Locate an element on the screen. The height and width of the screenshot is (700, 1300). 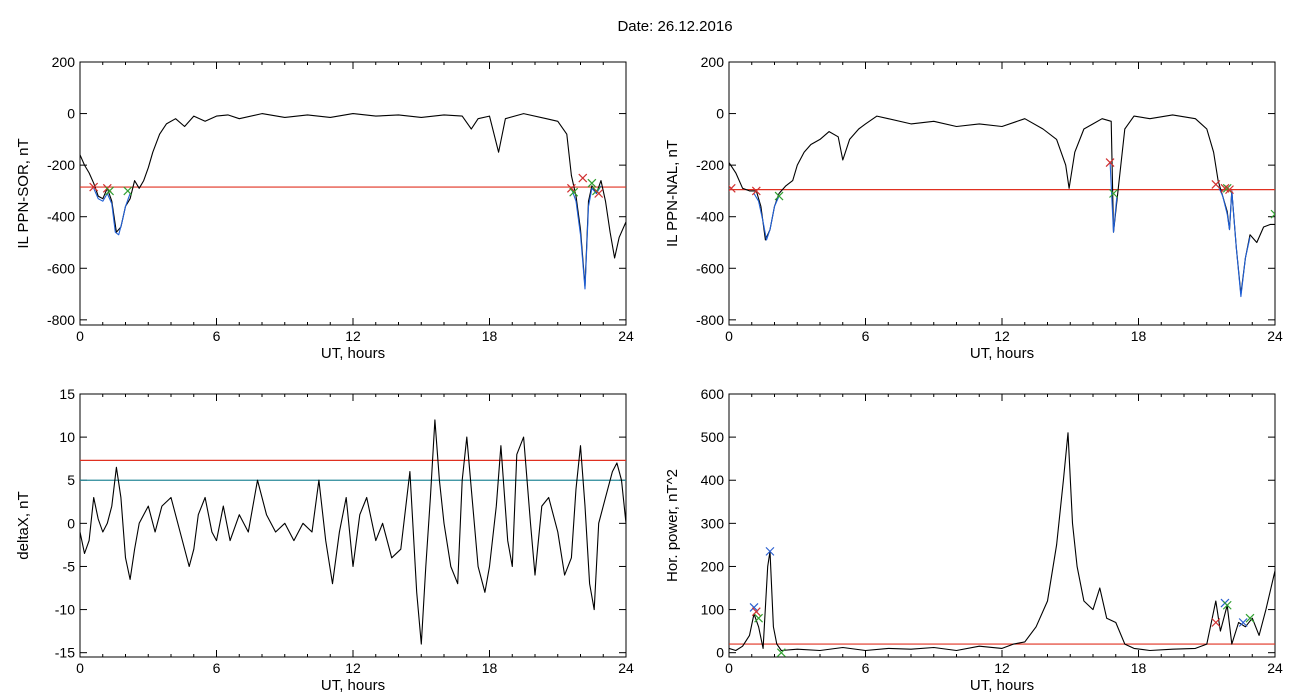
y-tick-label: -10 is located at coordinates (65, 610).